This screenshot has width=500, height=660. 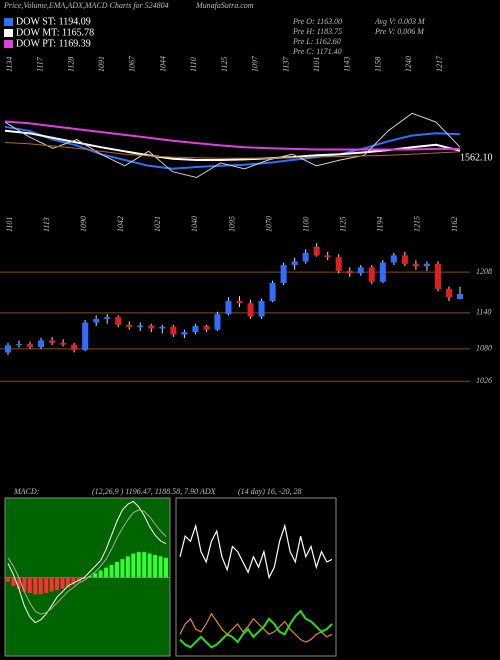 I want to click on rotated-label: 1021, so click(x=157, y=224).